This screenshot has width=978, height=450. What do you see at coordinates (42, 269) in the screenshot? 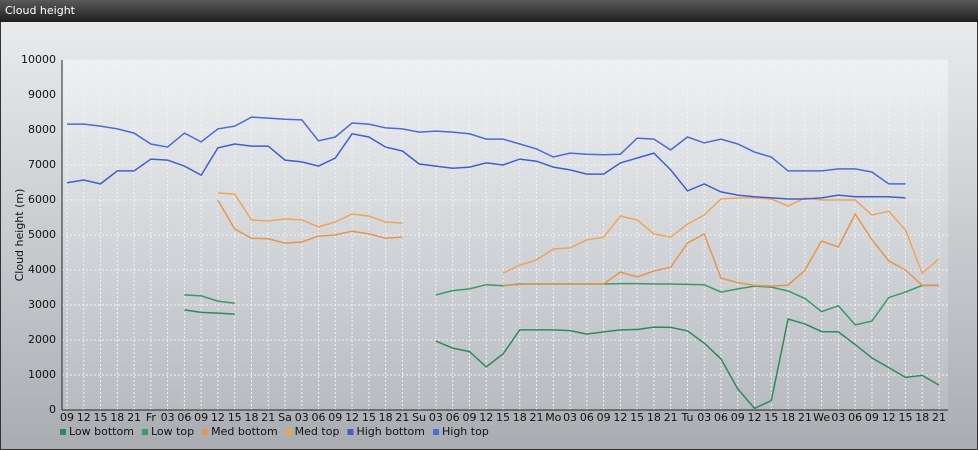
I see `y-tick-label: 4000` at bounding box center [42, 269].